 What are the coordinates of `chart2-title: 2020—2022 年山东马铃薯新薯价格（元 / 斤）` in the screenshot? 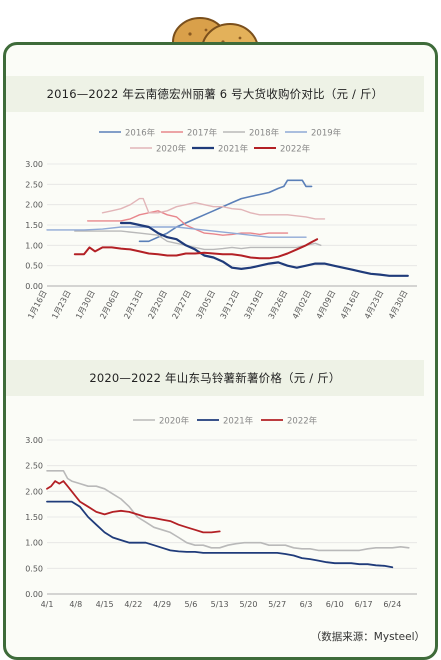 It's located at (215, 378).